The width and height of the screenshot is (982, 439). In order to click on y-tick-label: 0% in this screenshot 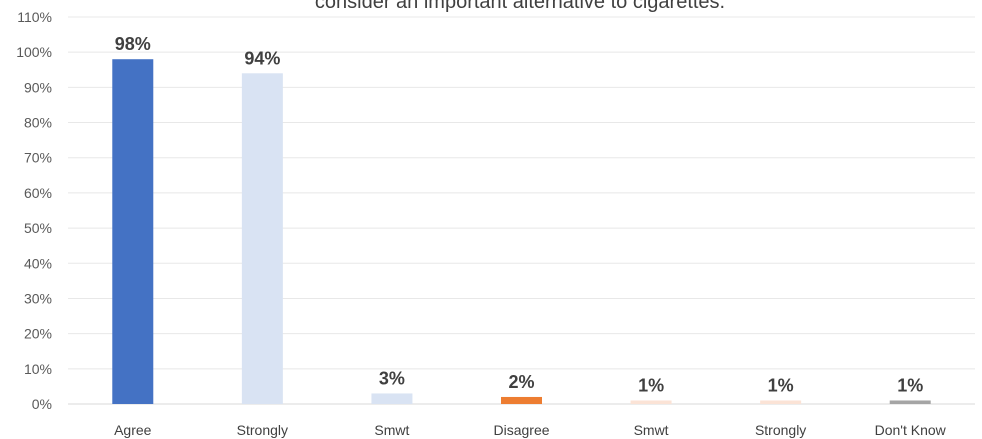, I will do `click(42, 404)`.